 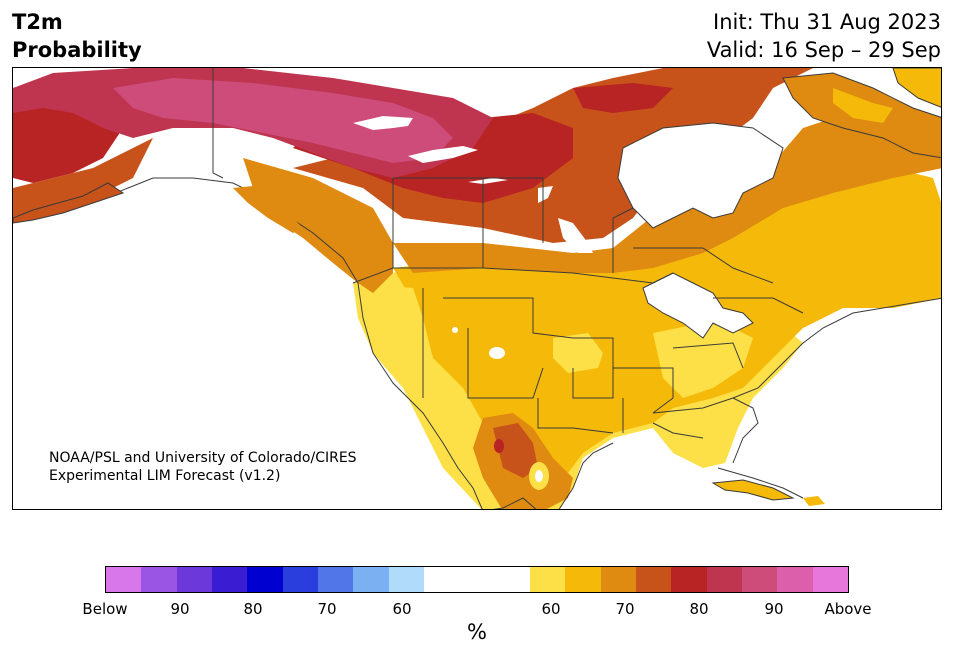 I want to click on region-plains-yellow, so click(x=578, y=353).